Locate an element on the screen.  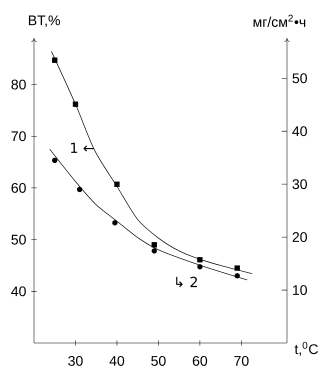
x-tick-label: 60 is located at coordinates (200, 361).